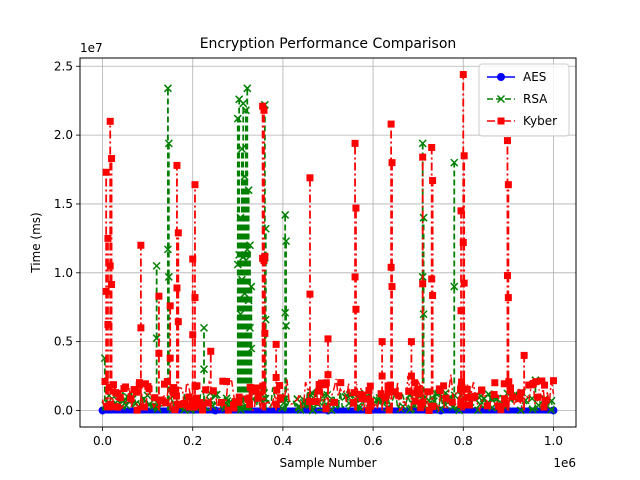  What do you see at coordinates (215, 410) in the screenshot?
I see `aes-point` at bounding box center [215, 410].